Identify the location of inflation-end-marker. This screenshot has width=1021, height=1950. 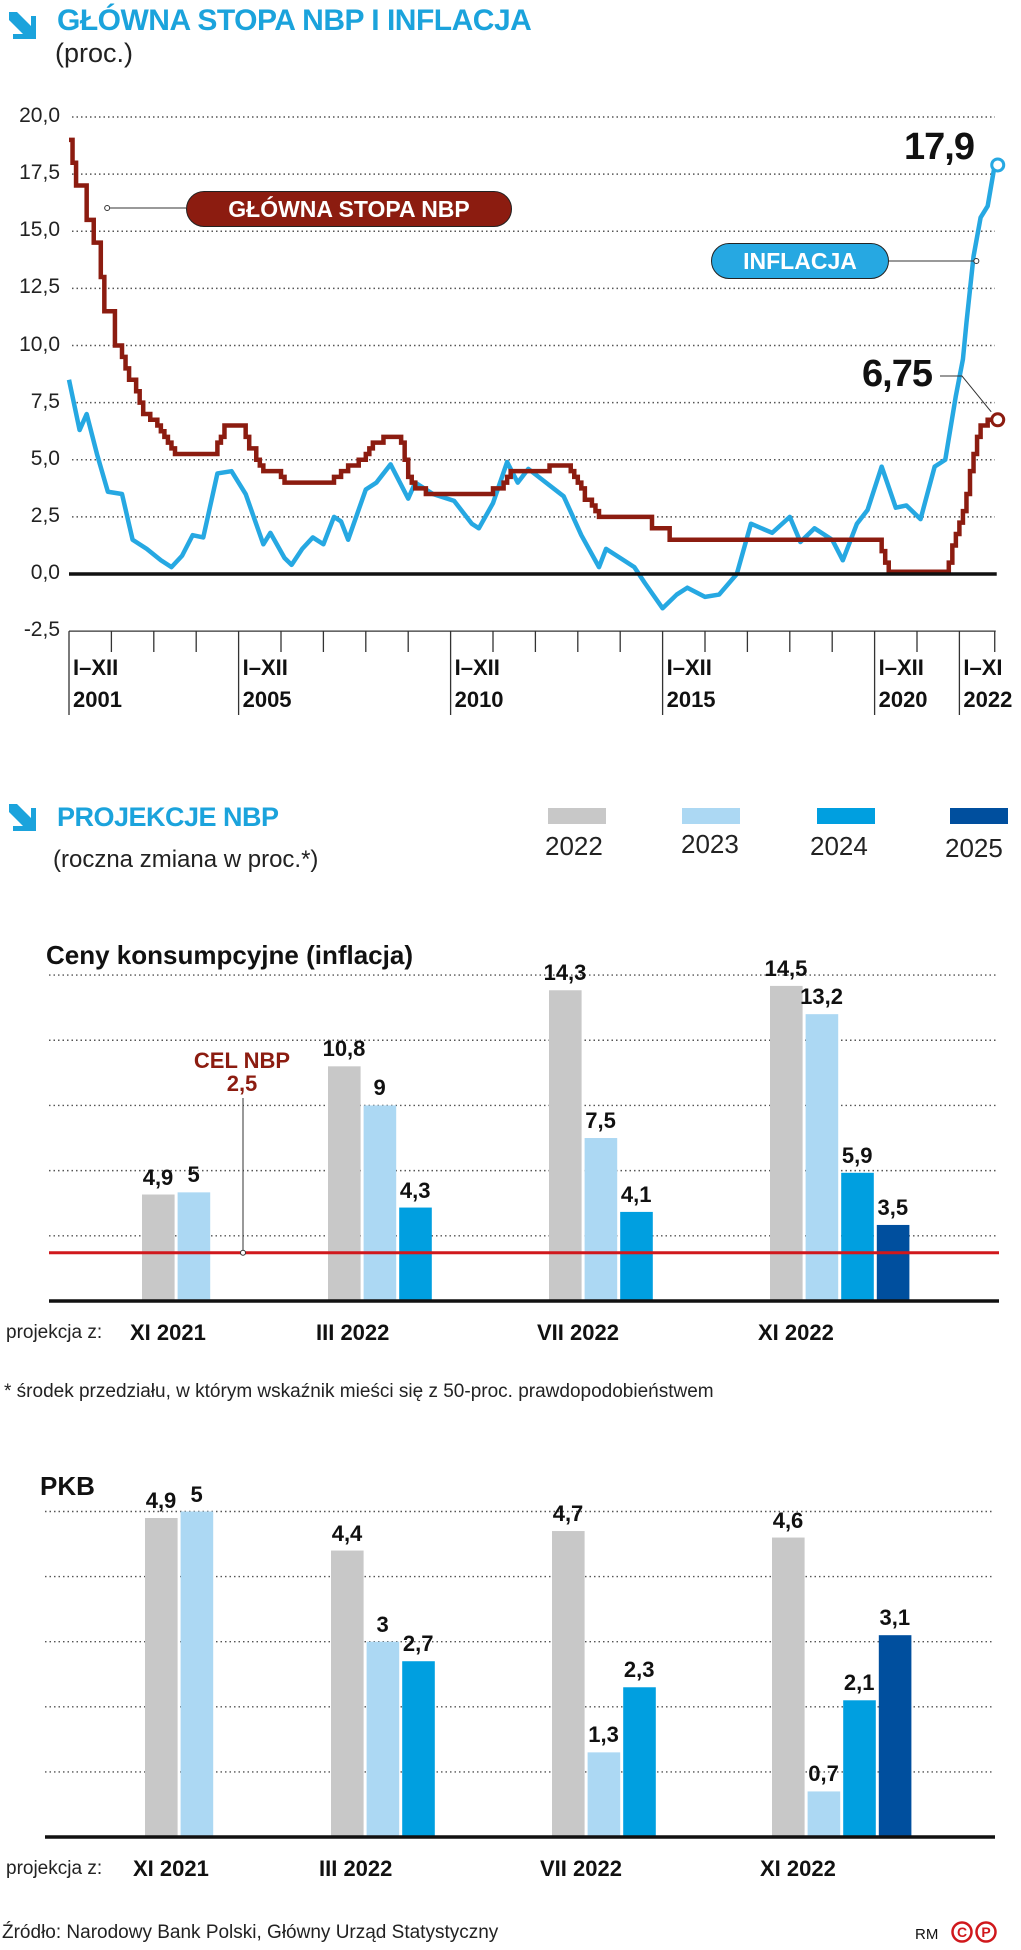
(998, 165).